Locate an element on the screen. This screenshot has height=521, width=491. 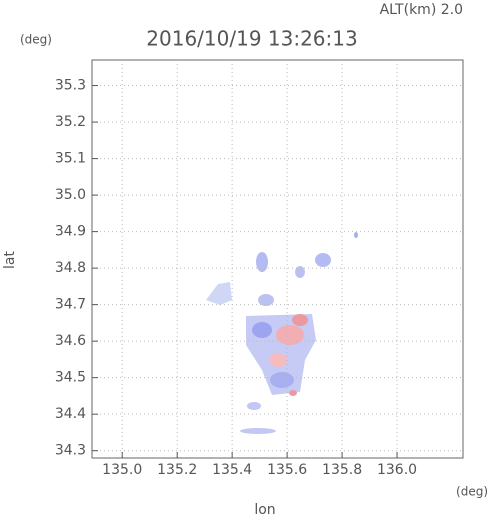
x-tick-label: 135.2 is located at coordinates (177, 470).